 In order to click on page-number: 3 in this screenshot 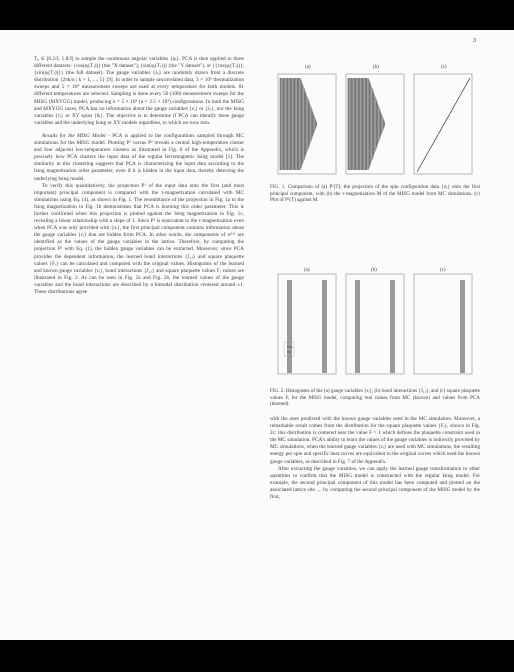, I will do `click(474, 41)`.